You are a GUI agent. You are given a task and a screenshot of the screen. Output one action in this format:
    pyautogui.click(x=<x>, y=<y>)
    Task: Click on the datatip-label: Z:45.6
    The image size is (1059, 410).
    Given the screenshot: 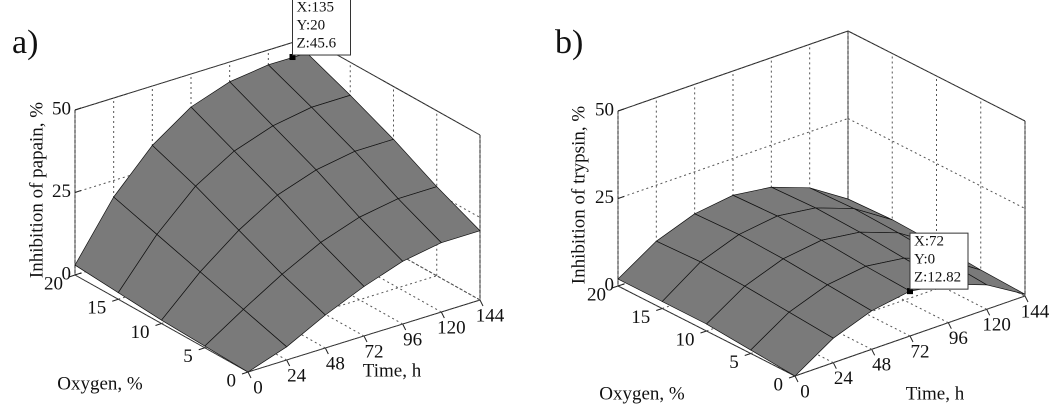 What is the action you would take?
    pyautogui.click(x=317, y=43)
    